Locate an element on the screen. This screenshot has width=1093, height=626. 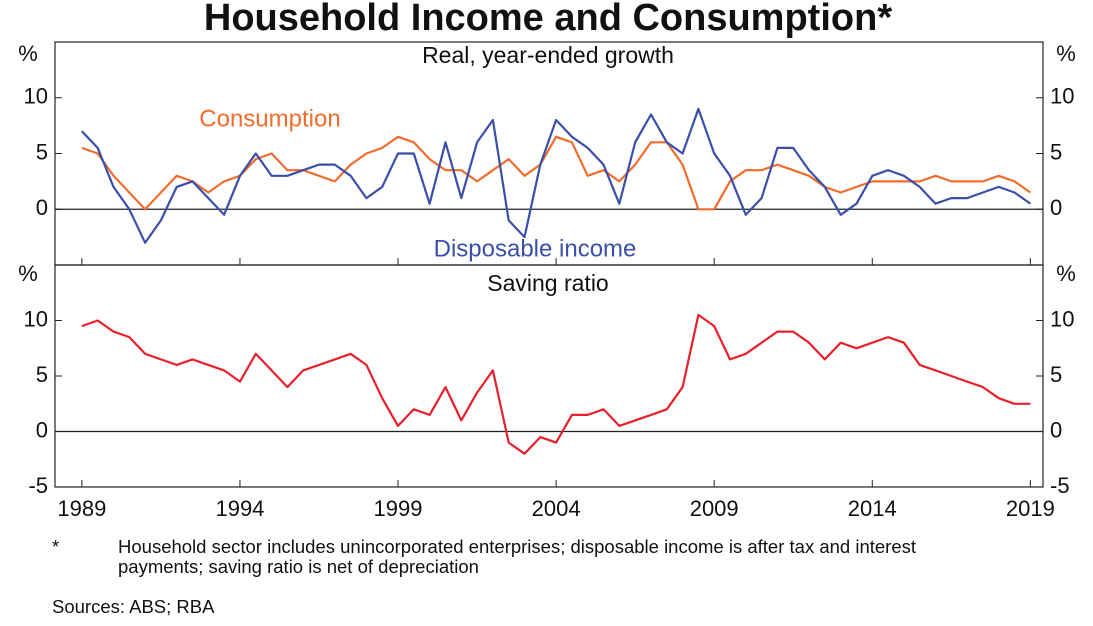
x-tick-label: 2019 is located at coordinates (1030, 508).